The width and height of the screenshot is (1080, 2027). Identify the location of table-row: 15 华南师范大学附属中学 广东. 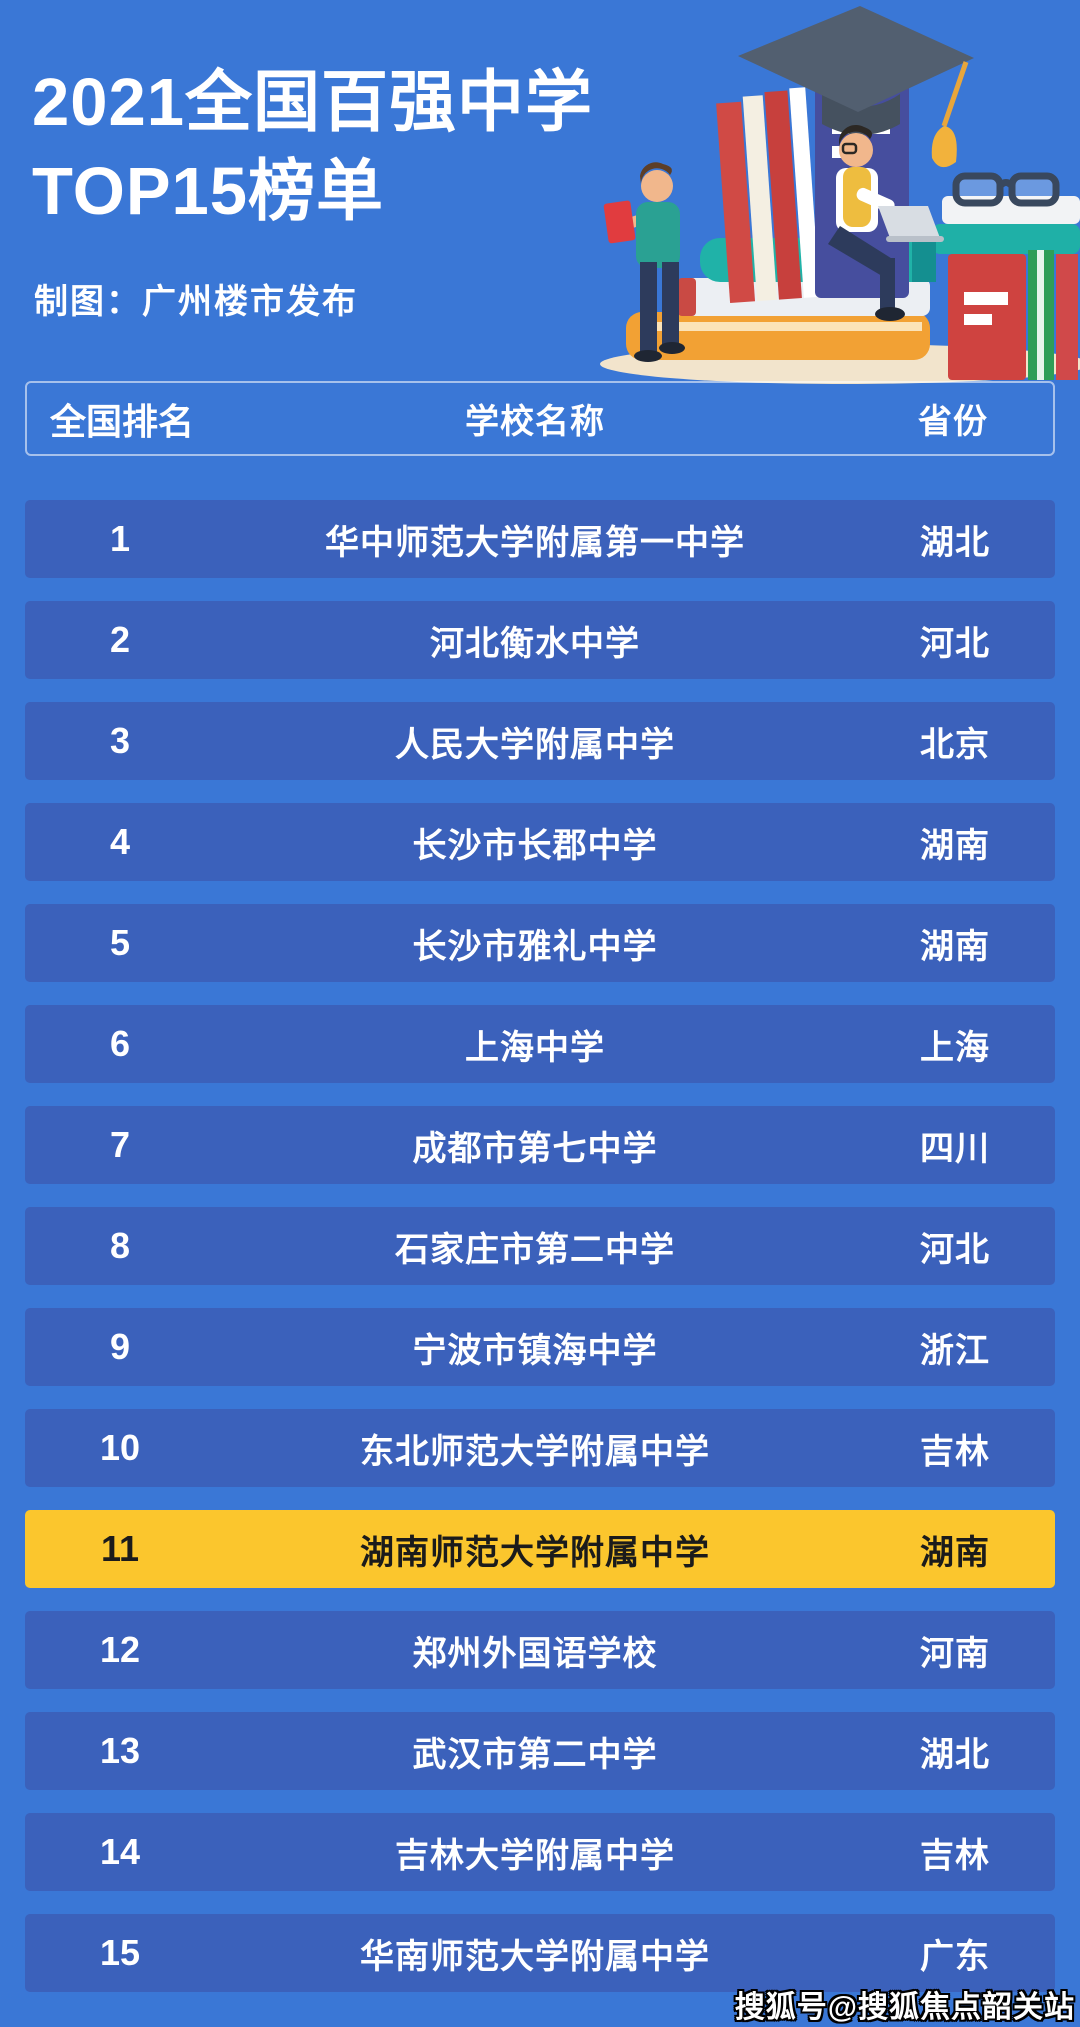
(540, 1953).